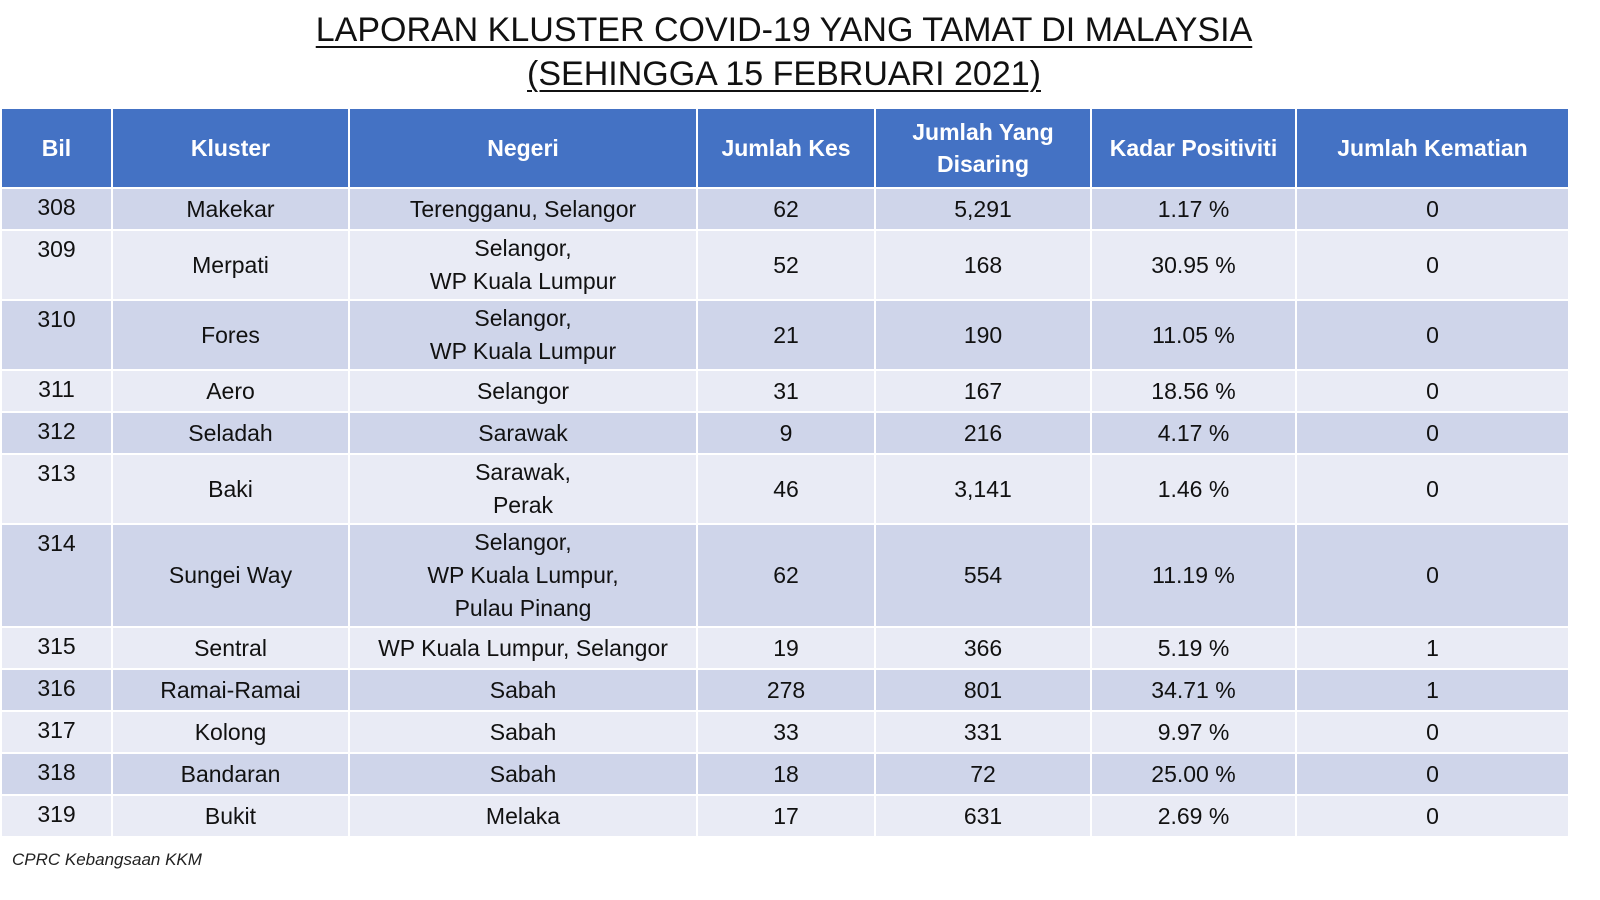 The image size is (1600, 900). What do you see at coordinates (1193, 148) in the screenshot?
I see `header-kadar-positiviti: Kadar Positiviti` at bounding box center [1193, 148].